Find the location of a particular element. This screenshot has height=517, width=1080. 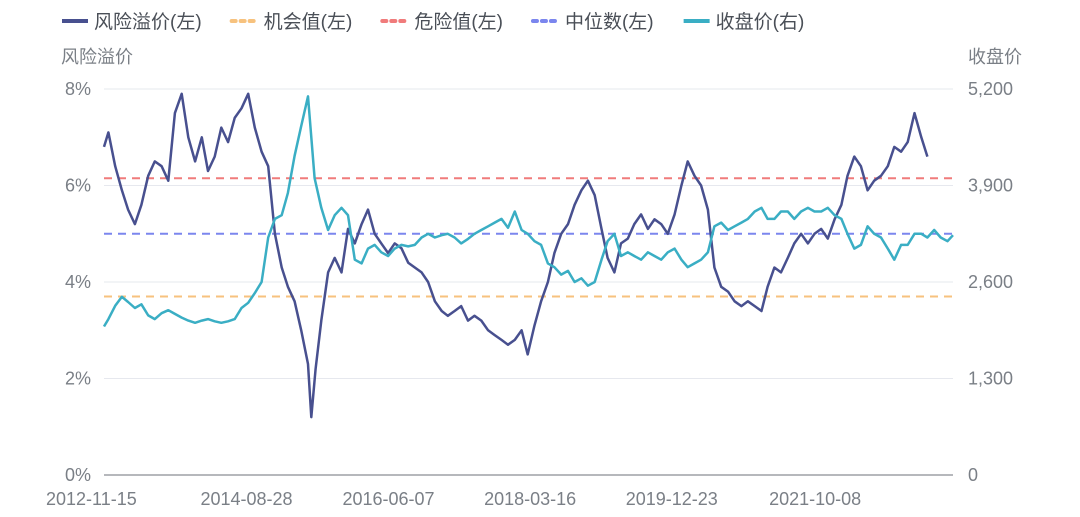

y-left-tick-label: 6% is located at coordinates (78, 186).